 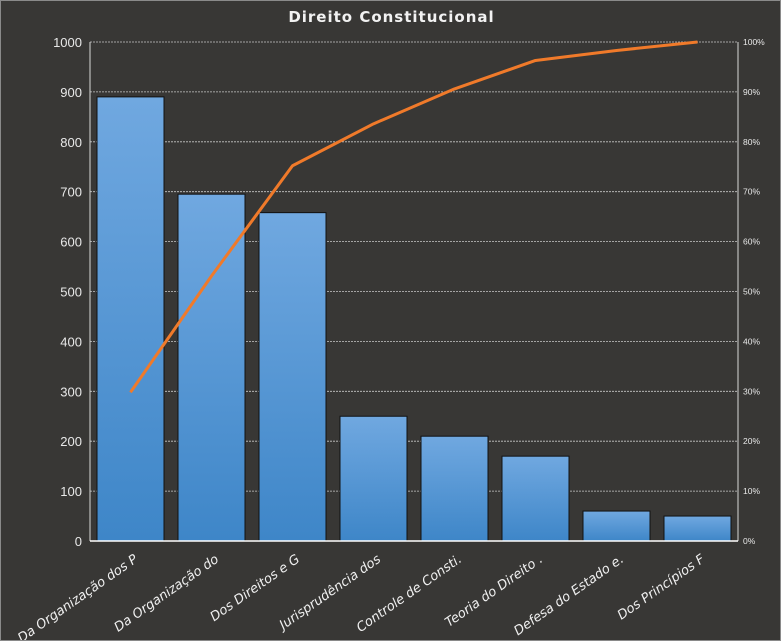 I want to click on y-tick-label: 0, so click(x=78, y=541).